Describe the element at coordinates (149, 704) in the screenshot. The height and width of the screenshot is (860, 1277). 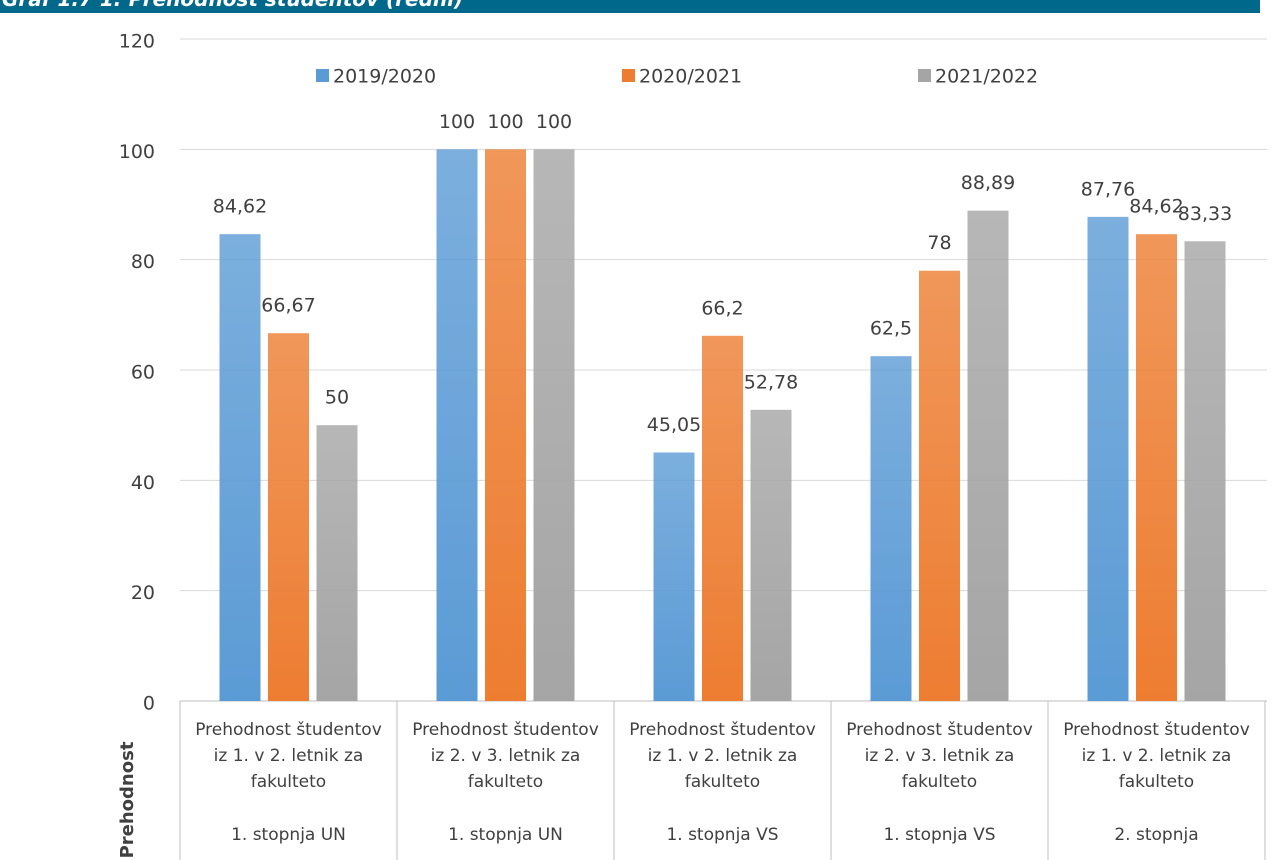
I see `y-tick-label: 0` at that location.